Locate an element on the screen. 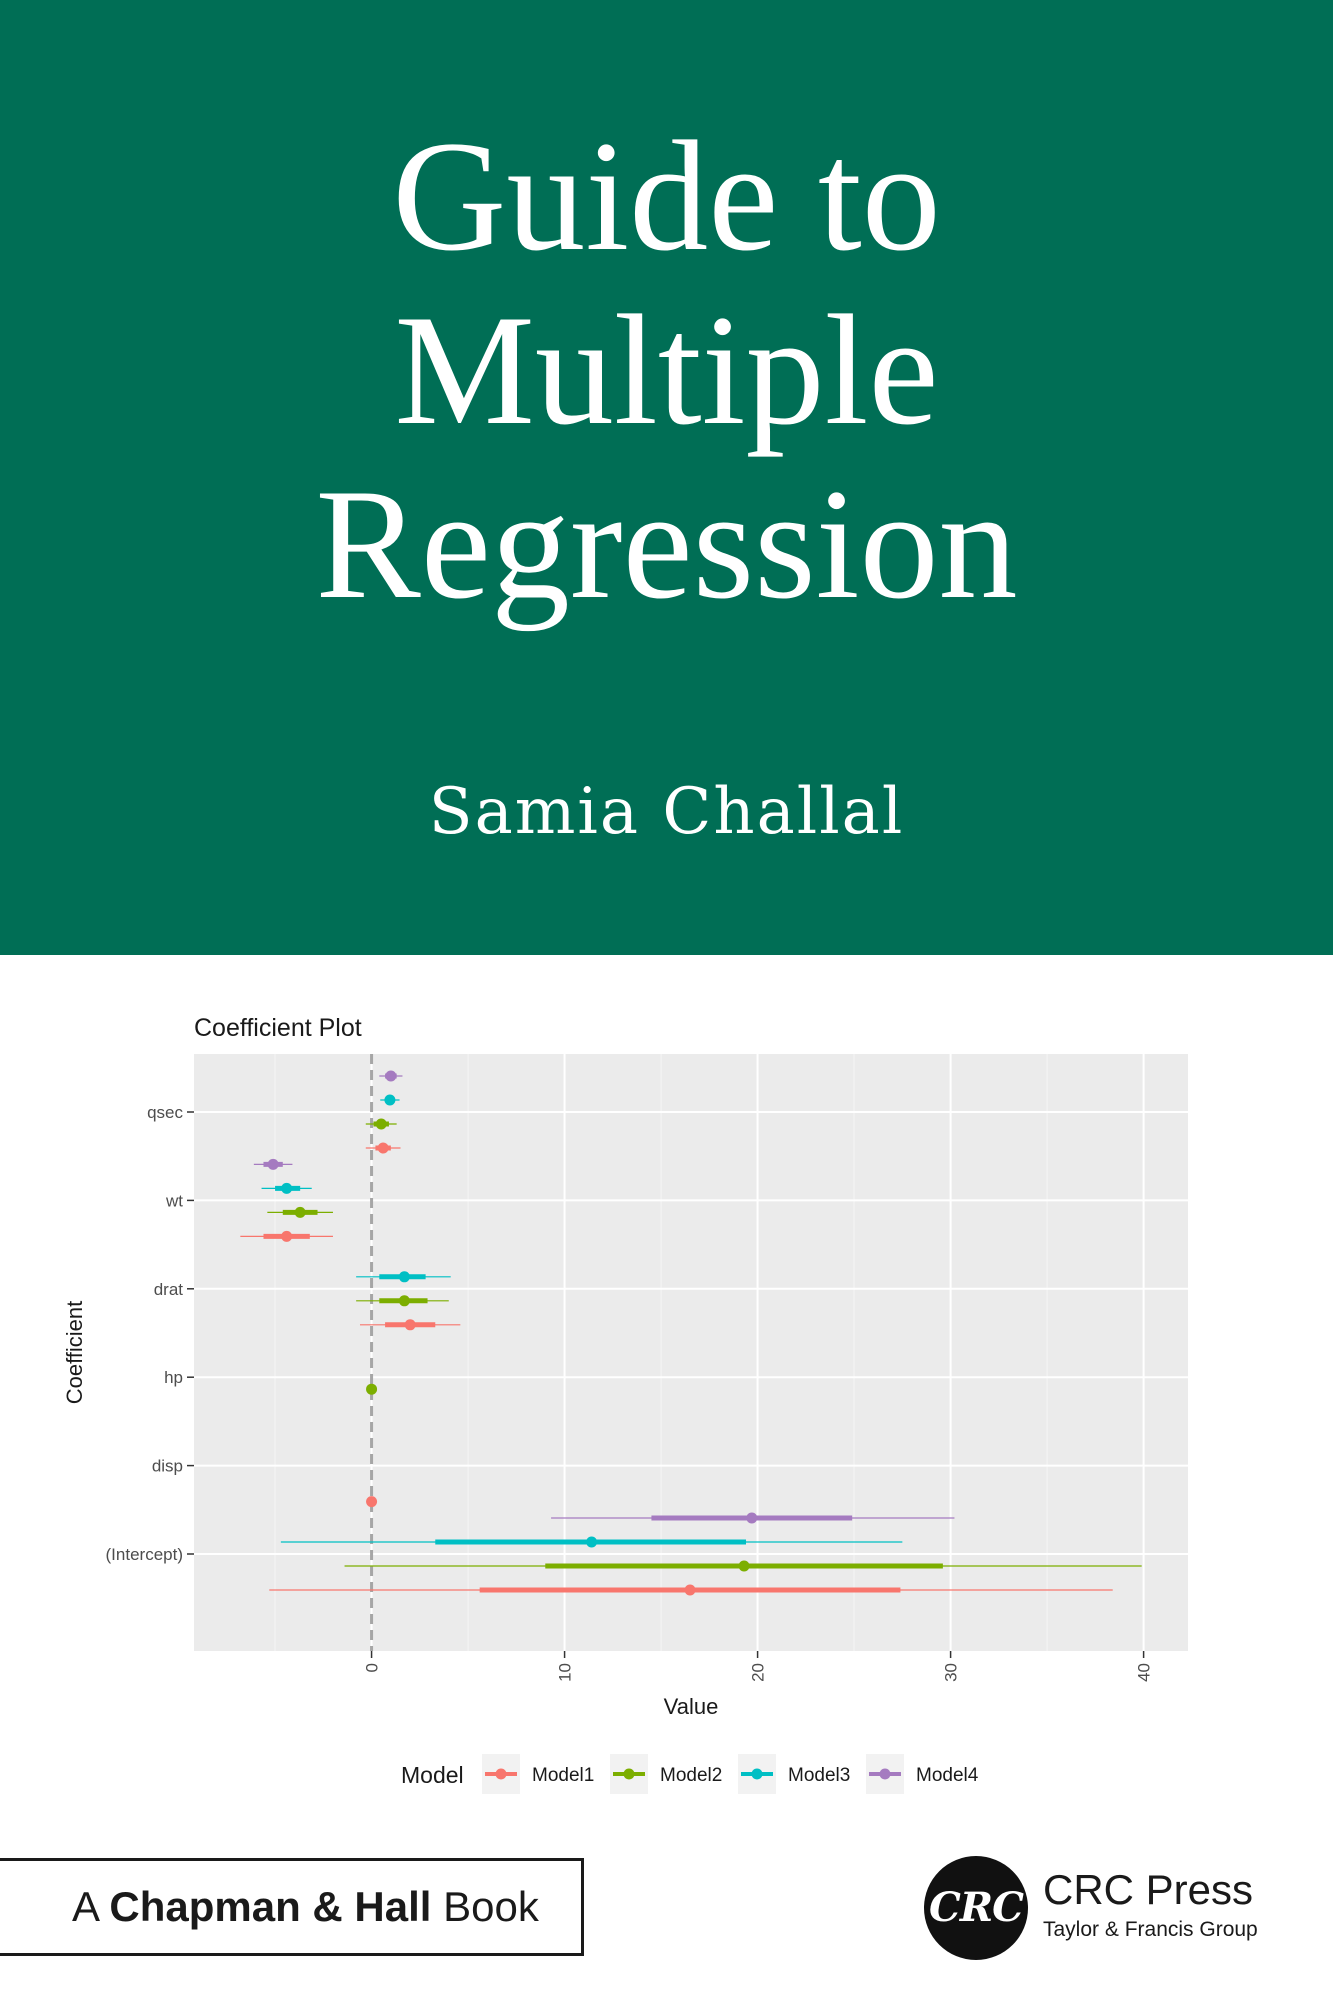  y-tick-label: (Intercept) is located at coordinates (144, 1554).